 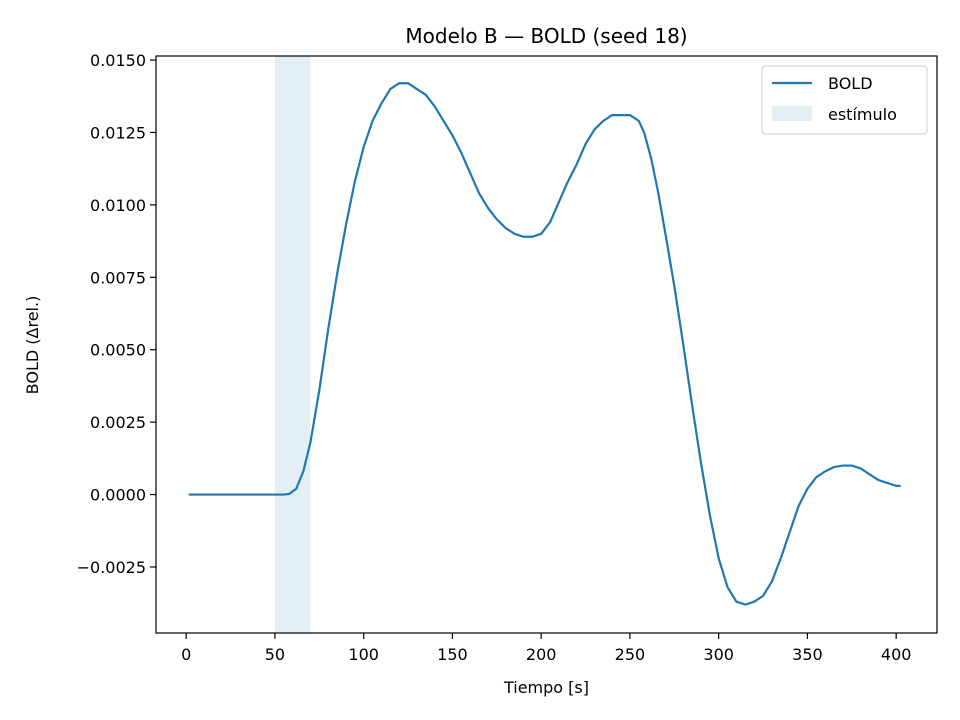 I want to click on y-tick-label: 0.0100, so click(x=118, y=205).